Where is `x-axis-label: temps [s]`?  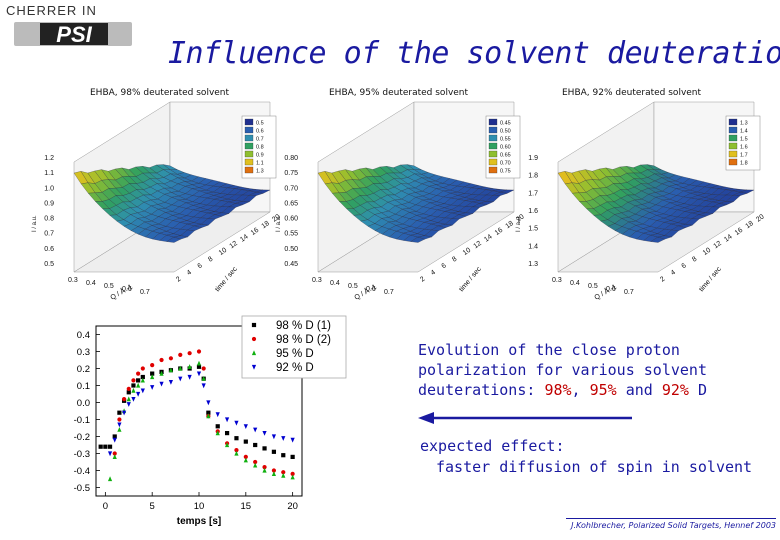
x-axis-label: temps [s] is located at coordinates (199, 521).